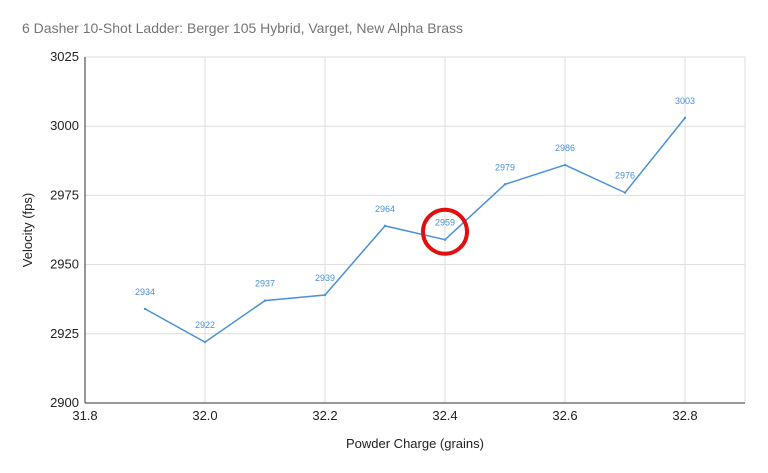  Describe the element at coordinates (145, 292) in the screenshot. I see `data-label: 2934` at that location.